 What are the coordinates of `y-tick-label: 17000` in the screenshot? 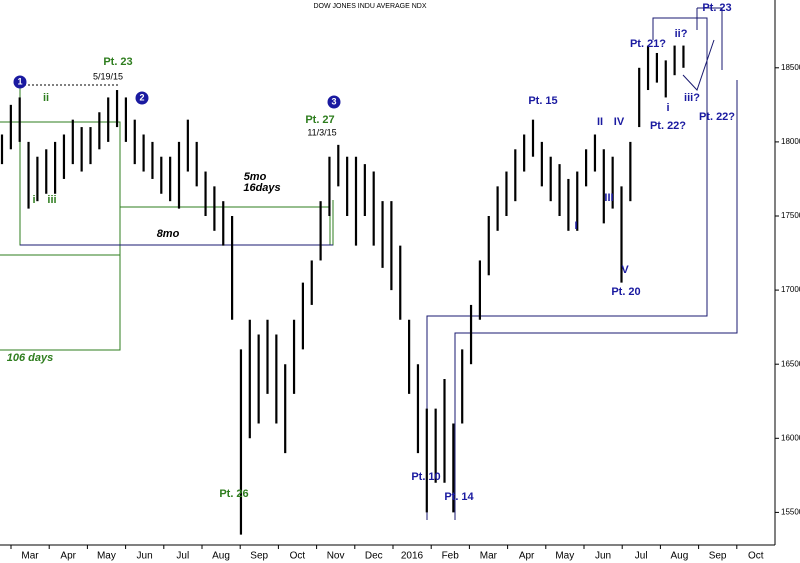 It's located at (790, 289).